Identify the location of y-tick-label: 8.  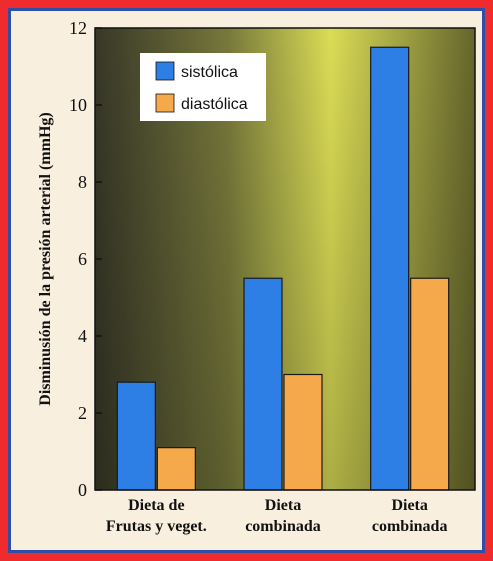
(82, 182).